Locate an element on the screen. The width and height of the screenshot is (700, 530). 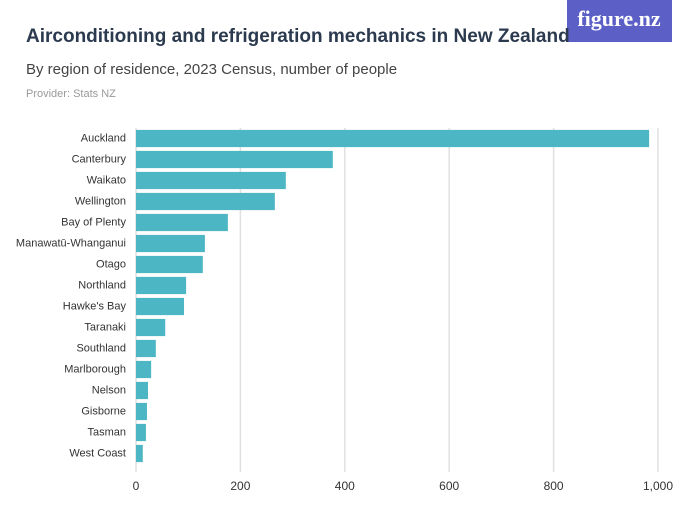
x-tick-label: 600 is located at coordinates (449, 486).